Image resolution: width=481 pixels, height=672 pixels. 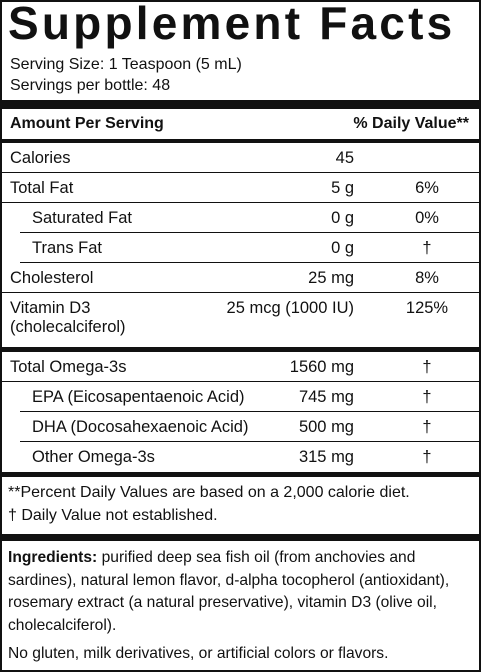 I want to click on daily-value: 6%, so click(x=427, y=188).